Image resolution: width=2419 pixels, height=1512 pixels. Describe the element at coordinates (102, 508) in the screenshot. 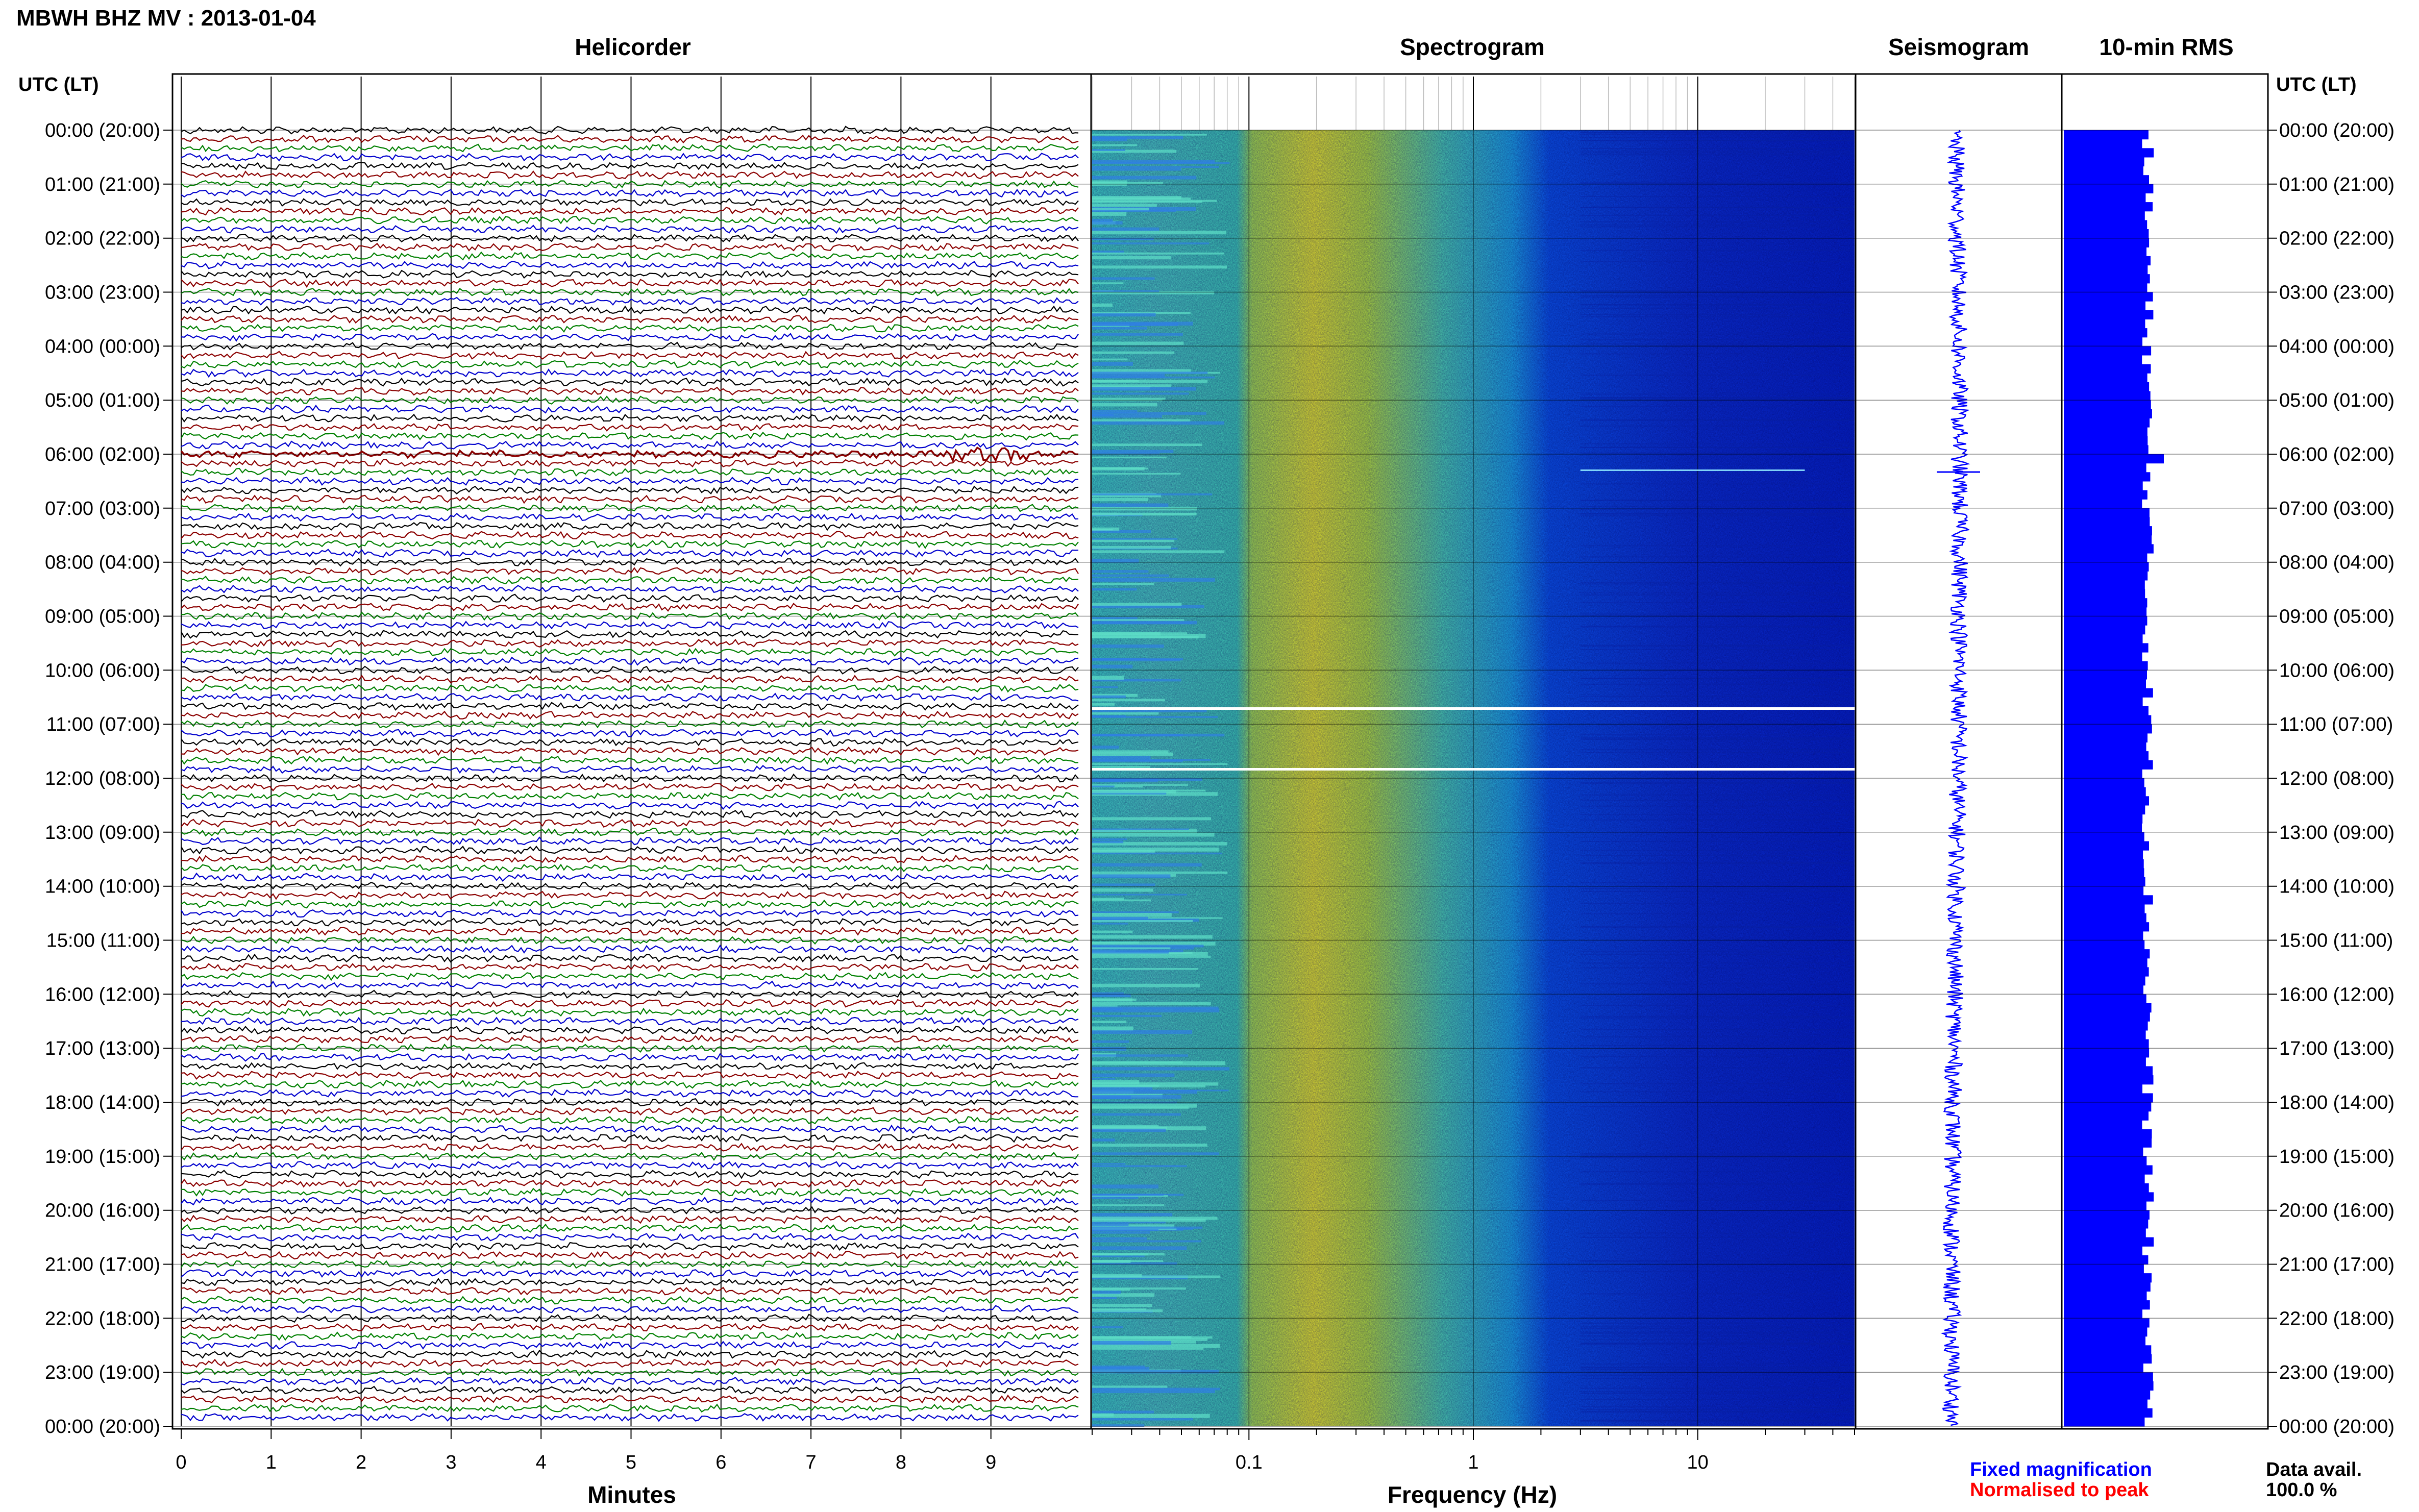

I see `time-label-left: 07:00 (03:00)` at that location.